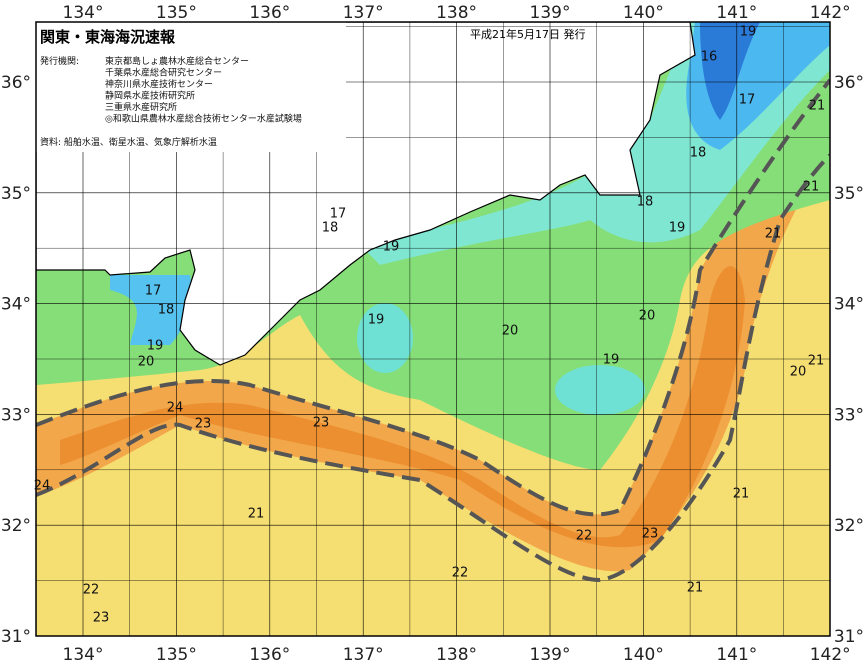 This screenshot has width=866, height=667. I want to click on title: 関東・東海海況速報, so click(108, 37).